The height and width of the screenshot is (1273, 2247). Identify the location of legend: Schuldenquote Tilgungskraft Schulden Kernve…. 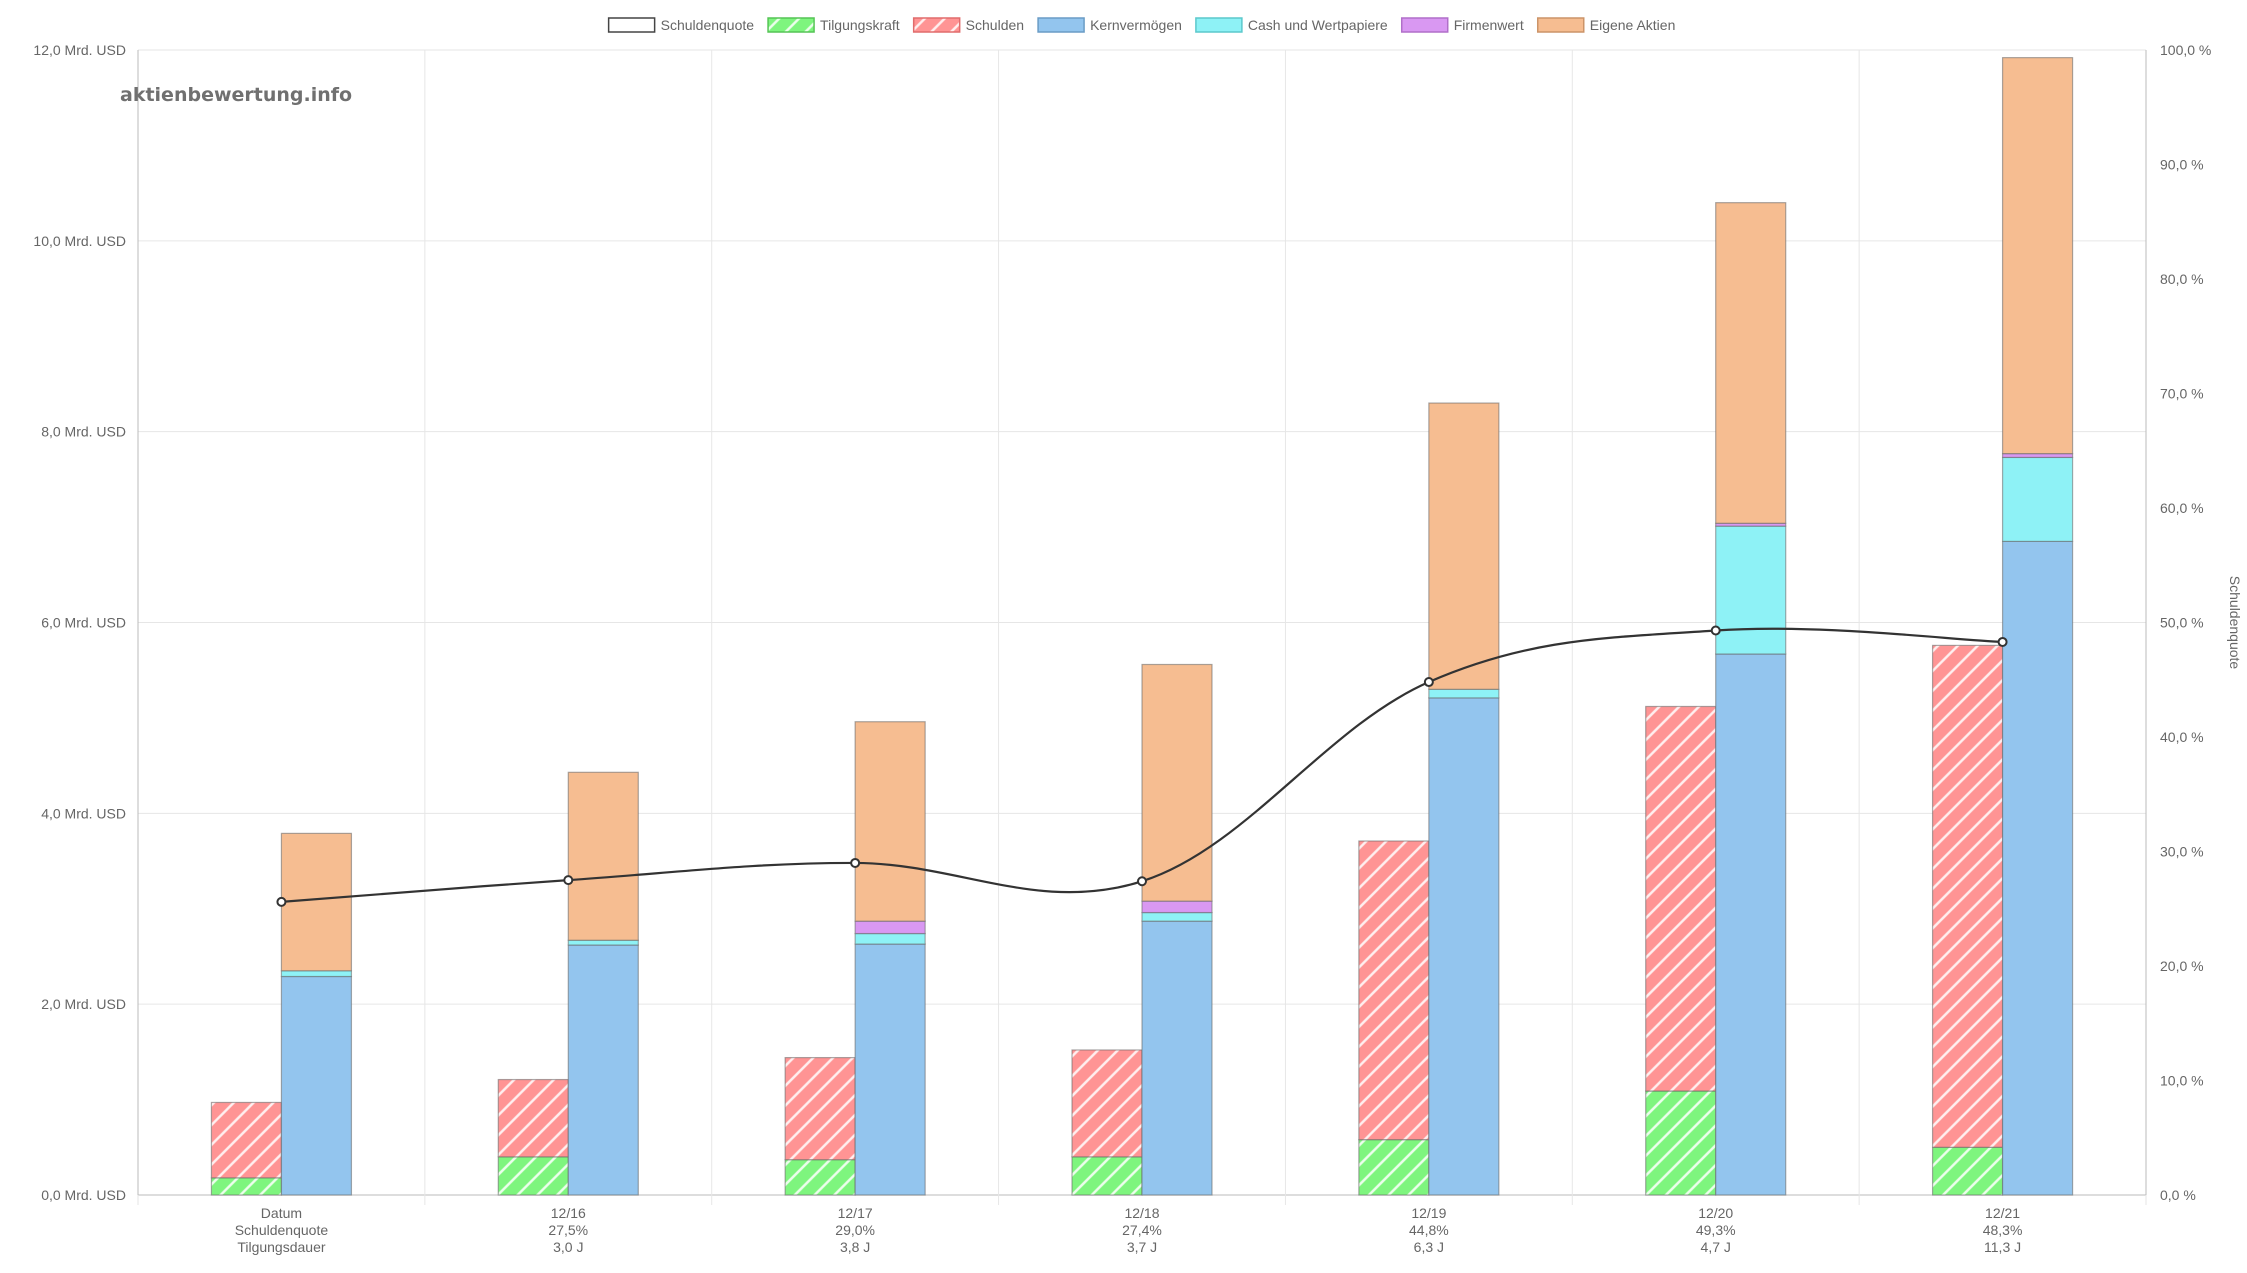
(1141, 25).